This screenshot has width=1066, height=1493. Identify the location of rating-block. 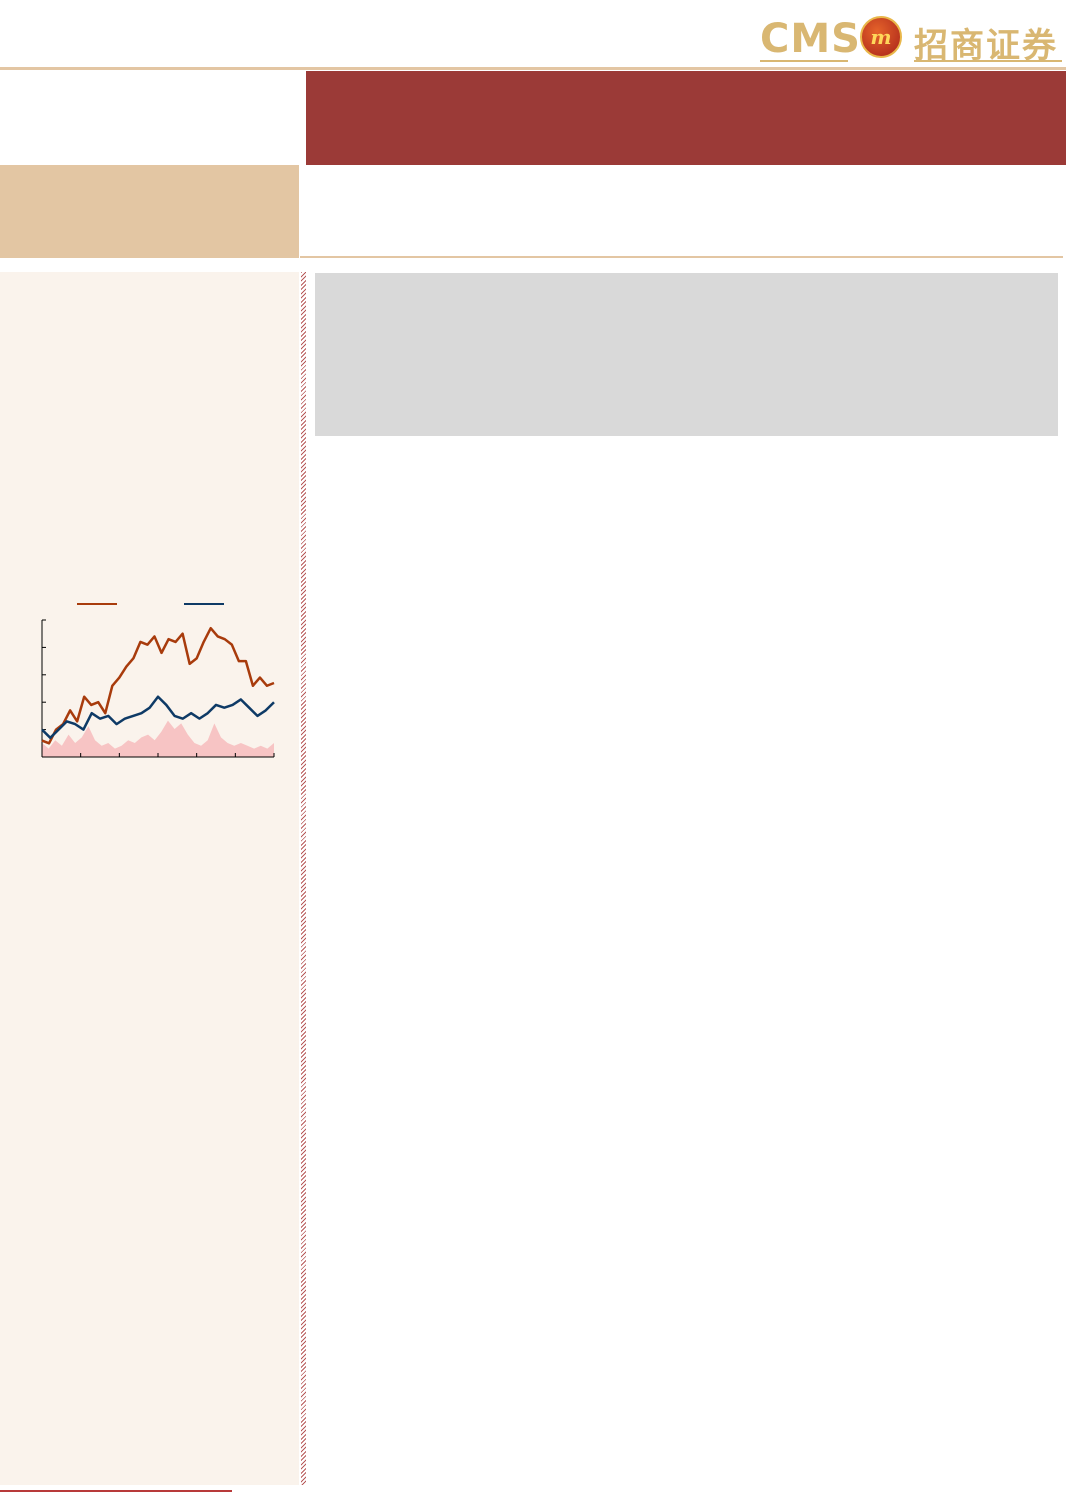
(149, 211).